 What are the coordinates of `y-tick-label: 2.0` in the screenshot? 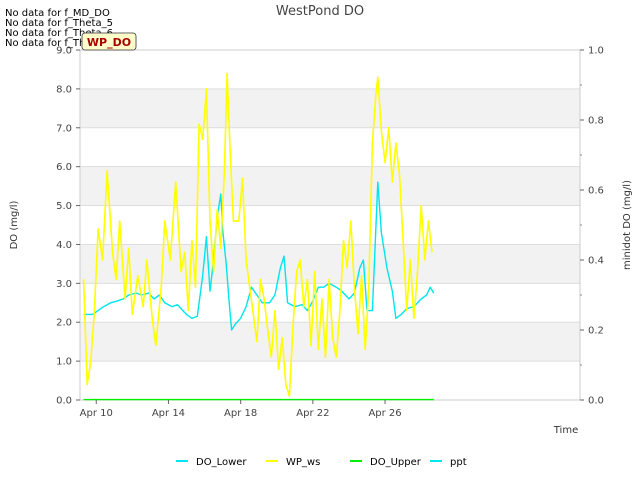 It's located at (64, 323).